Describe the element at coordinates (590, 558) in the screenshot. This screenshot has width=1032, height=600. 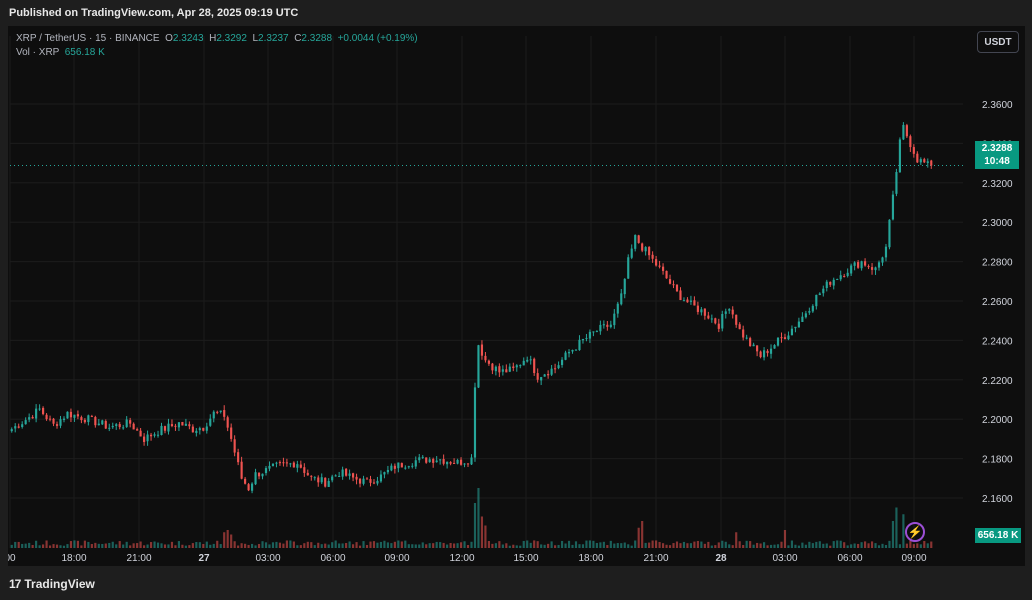
I see `time-tick-label: 18:00` at that location.